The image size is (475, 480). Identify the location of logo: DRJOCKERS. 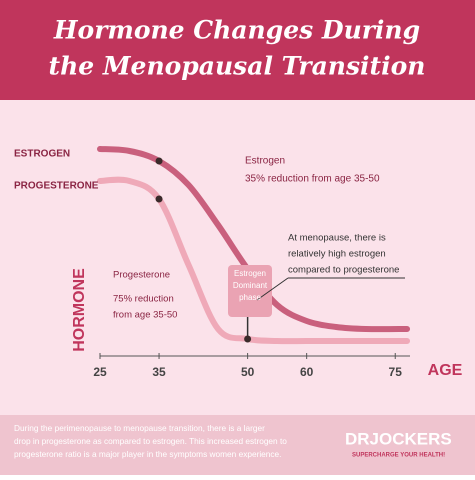
(398, 438).